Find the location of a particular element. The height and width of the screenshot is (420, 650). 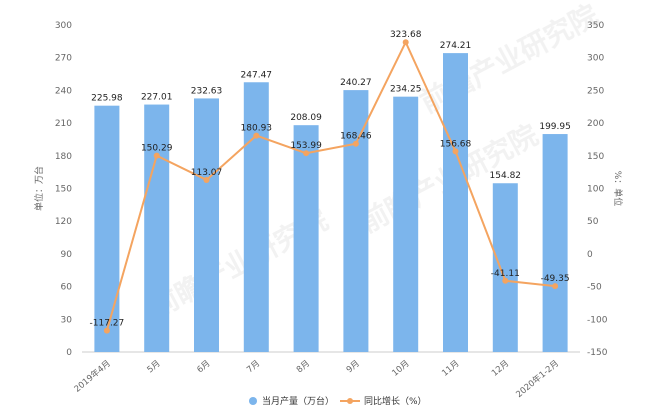

bar-data-label: 234.25 is located at coordinates (406, 90).